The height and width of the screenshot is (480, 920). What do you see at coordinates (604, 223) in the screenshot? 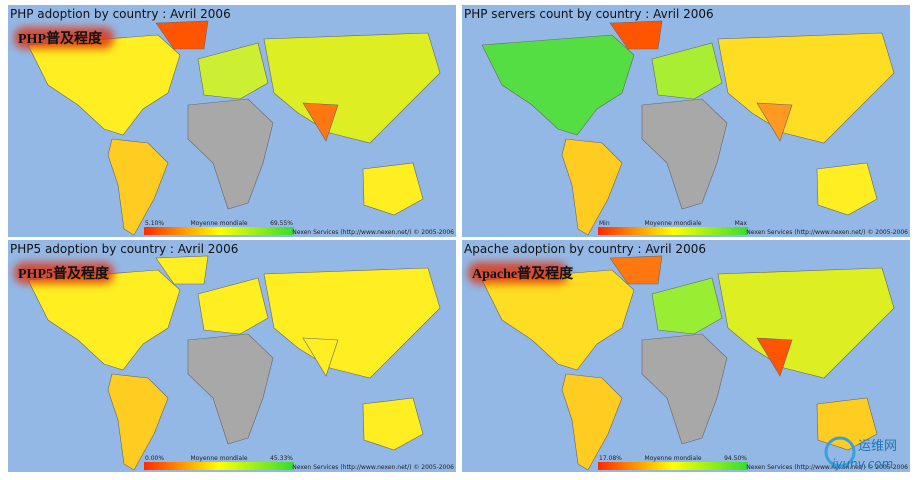
I see `legend-min: Min` at bounding box center [604, 223].